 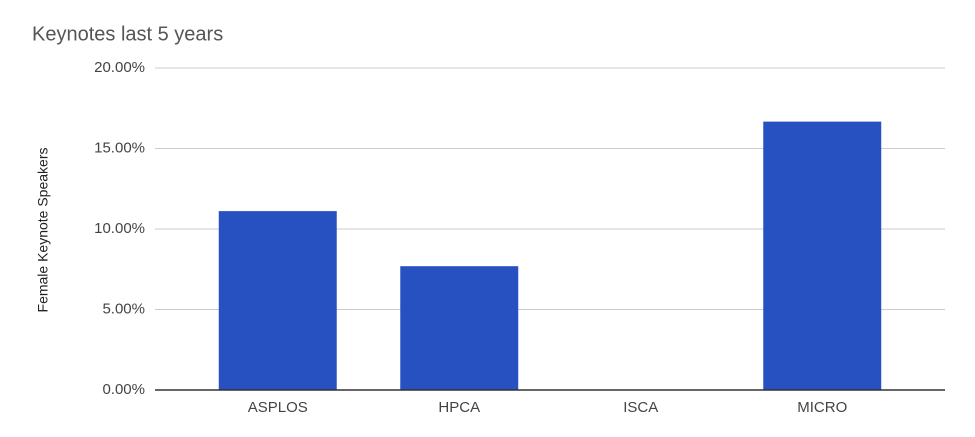 I want to click on y-tick-label: 20.00%, so click(x=119, y=67).